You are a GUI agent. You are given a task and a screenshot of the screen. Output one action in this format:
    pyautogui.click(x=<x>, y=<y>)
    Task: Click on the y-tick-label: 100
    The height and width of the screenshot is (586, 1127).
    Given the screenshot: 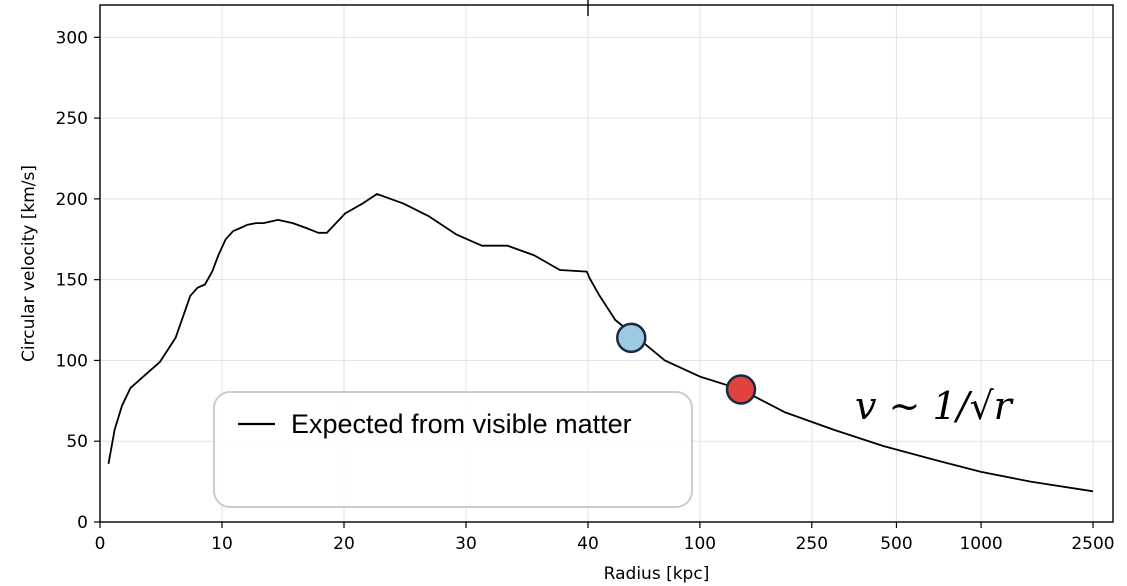 What is the action you would take?
    pyautogui.click(x=72, y=361)
    